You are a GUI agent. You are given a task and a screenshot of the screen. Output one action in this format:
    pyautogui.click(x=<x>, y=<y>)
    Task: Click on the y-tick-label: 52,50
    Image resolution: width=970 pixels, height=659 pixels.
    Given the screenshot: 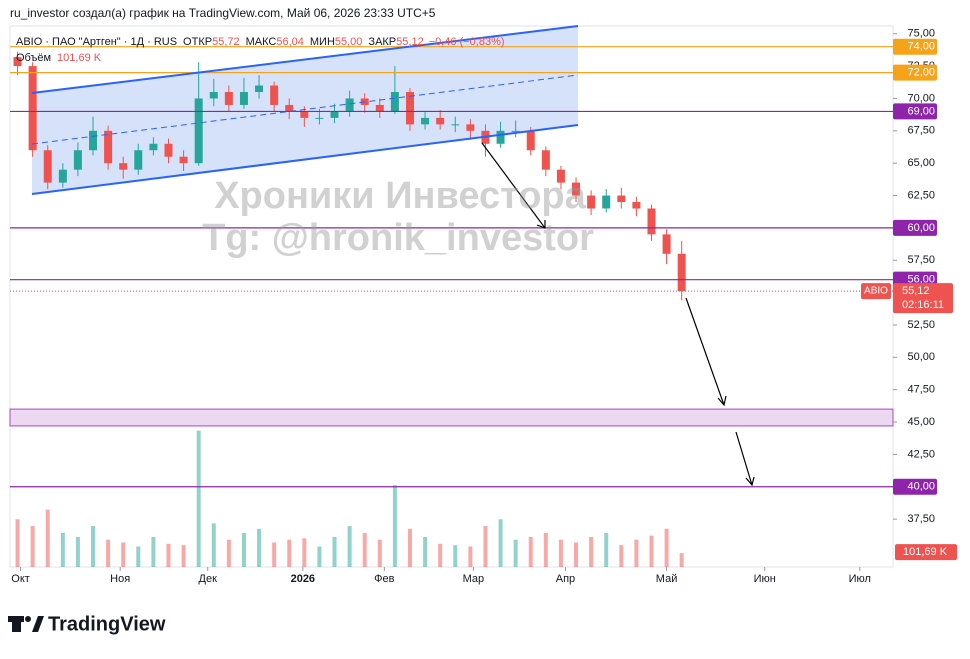 What is the action you would take?
    pyautogui.click(x=921, y=325)
    